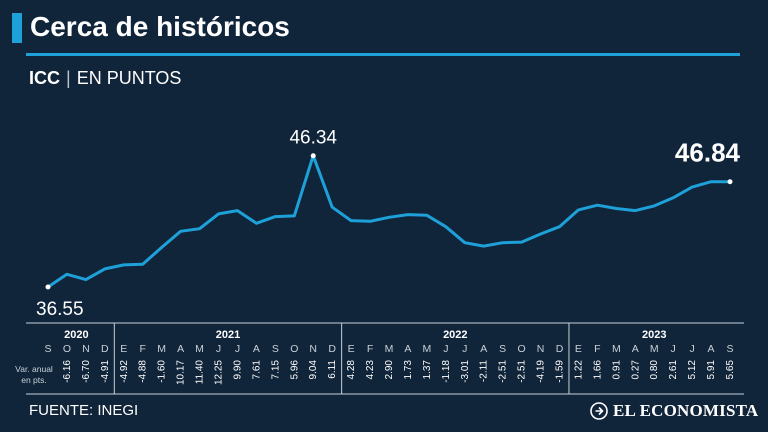  Describe the element at coordinates (484, 371) in the screenshot. I see `annual-change-22: -2.11` at that location.